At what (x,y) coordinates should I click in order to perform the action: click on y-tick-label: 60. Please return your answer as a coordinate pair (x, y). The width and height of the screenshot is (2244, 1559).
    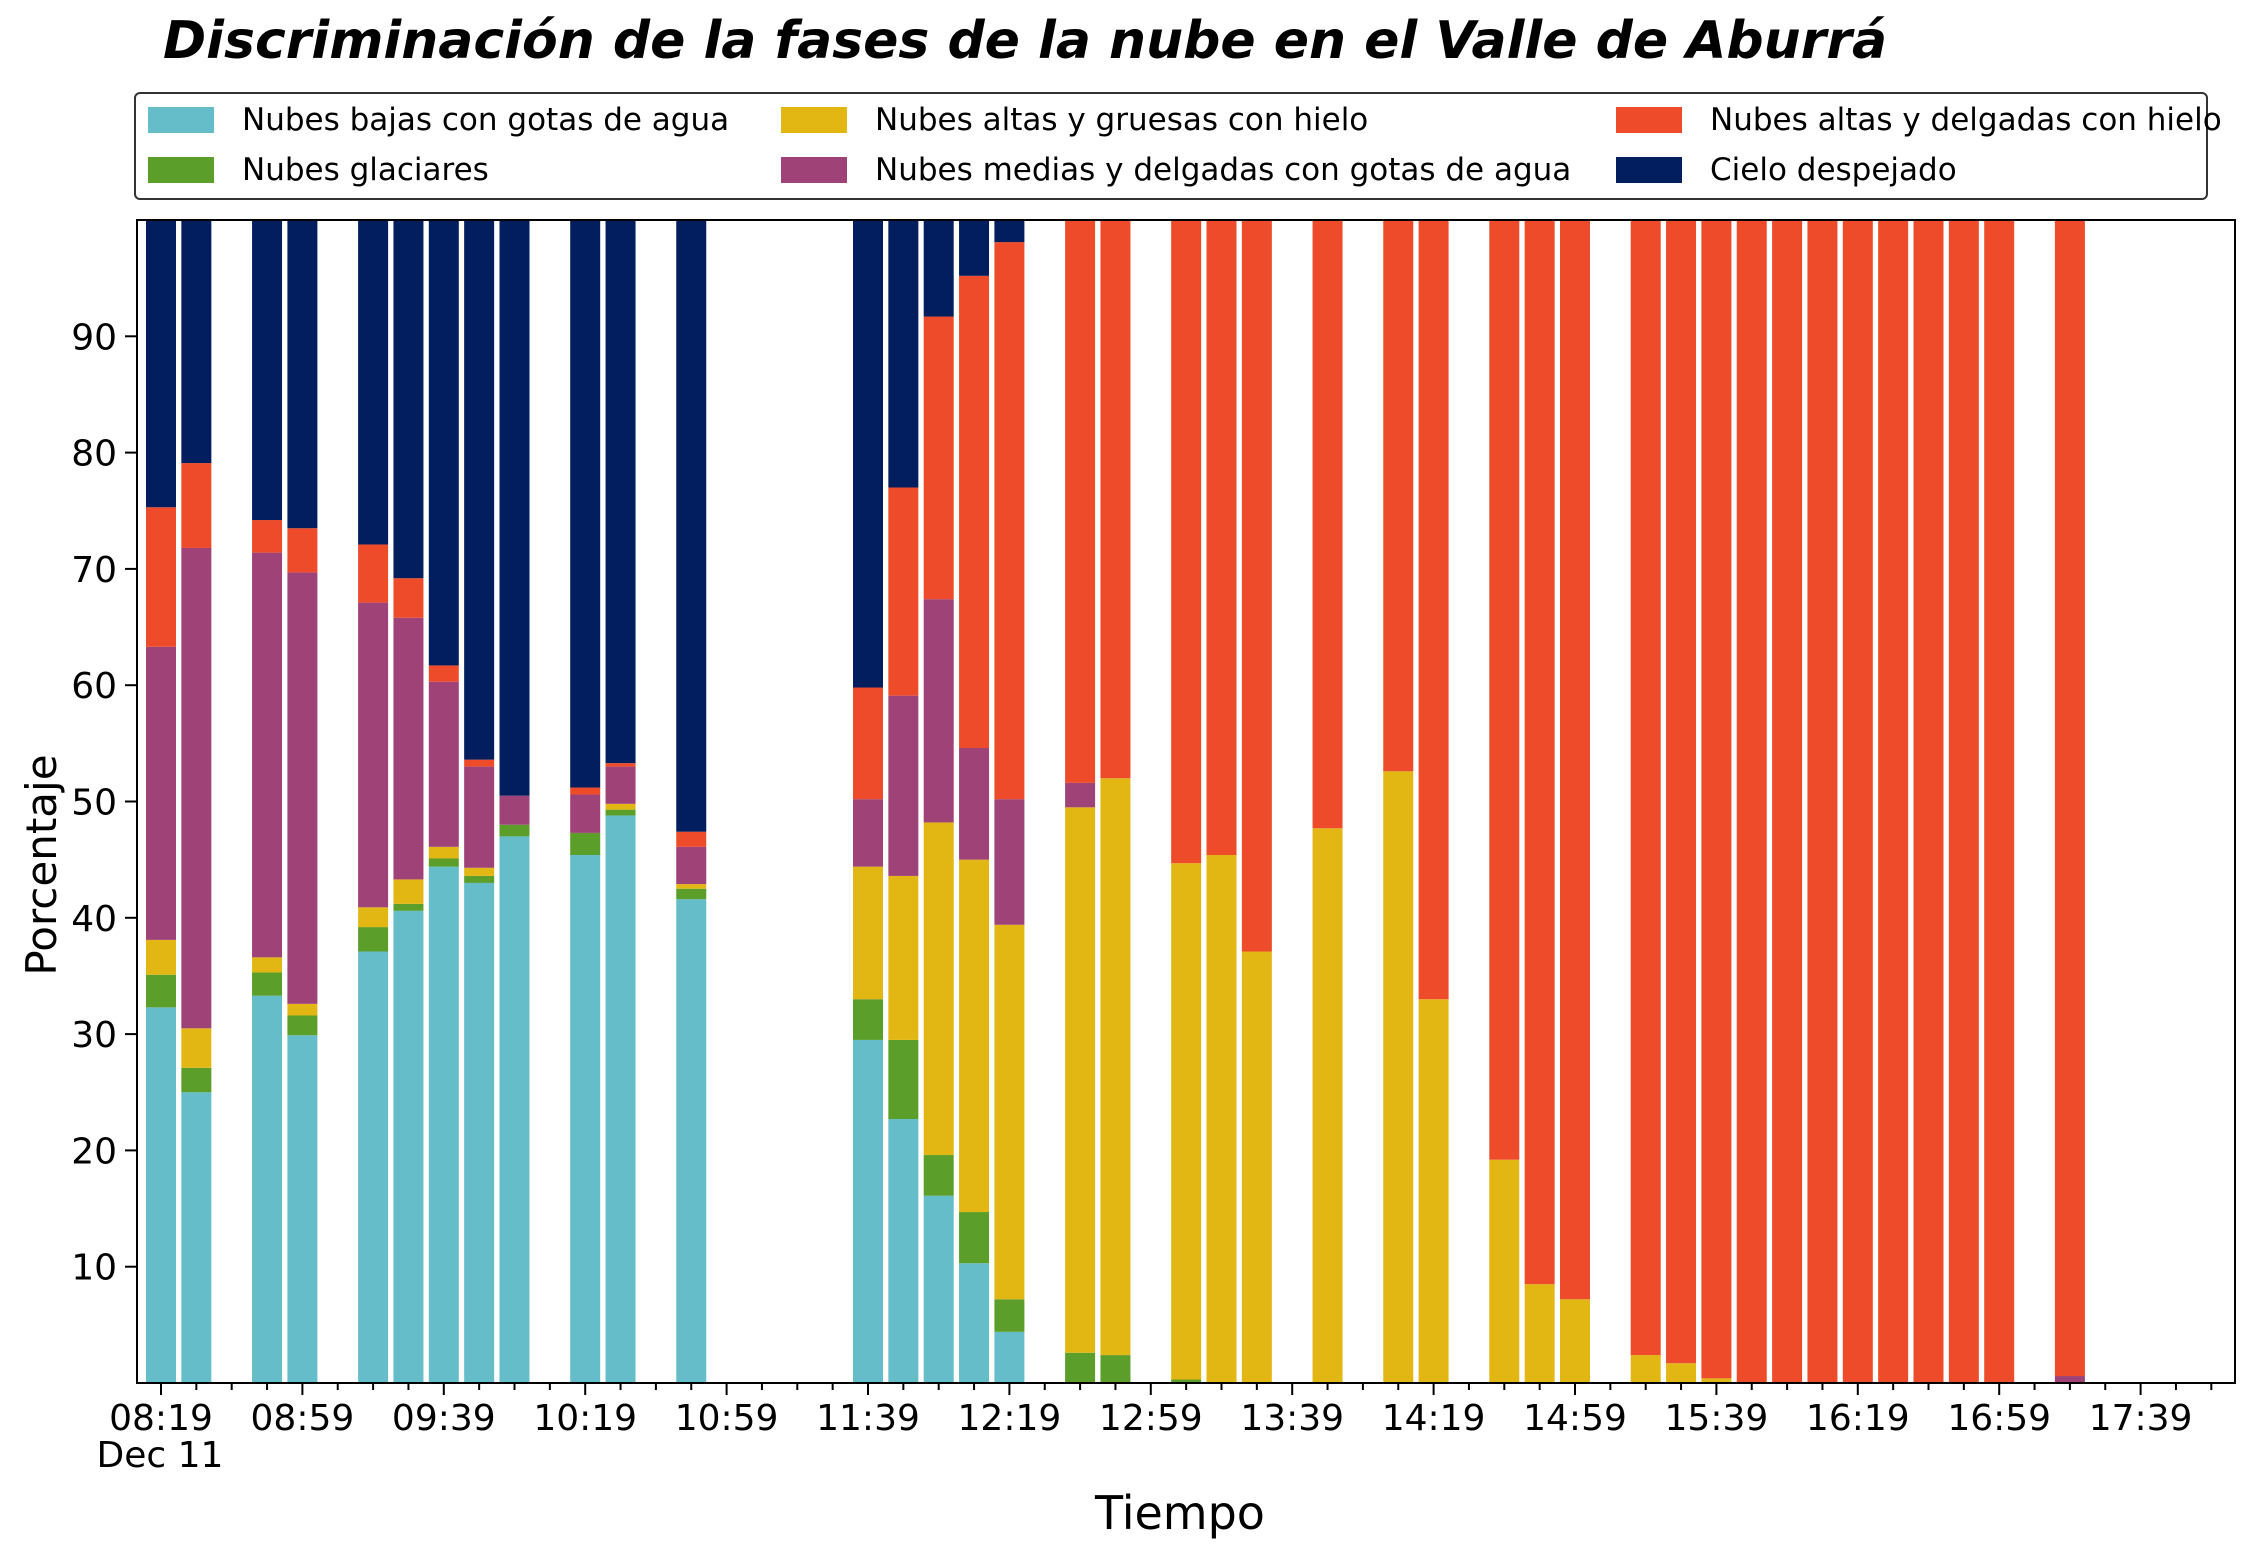
    Looking at the image, I should click on (94, 686).